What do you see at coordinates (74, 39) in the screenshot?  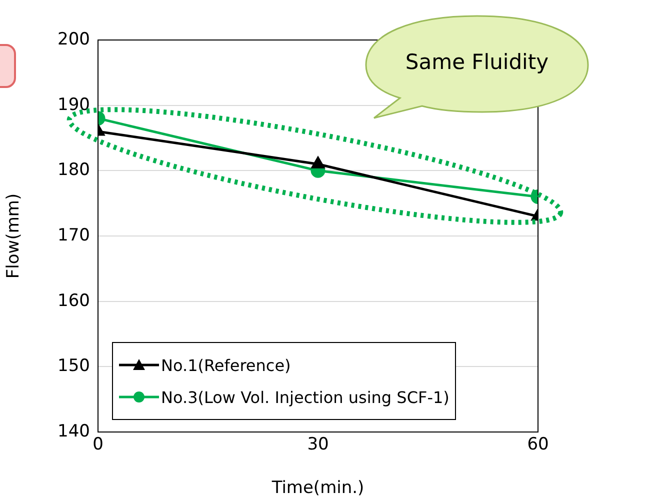 I see `y-tick-label: 200` at bounding box center [74, 39].